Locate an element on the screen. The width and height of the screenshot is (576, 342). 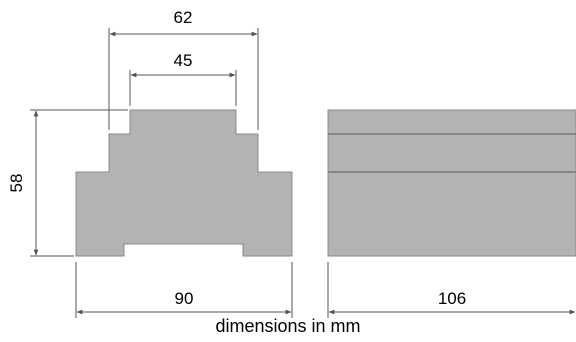
dimension-label-front-width: 90 is located at coordinates (184, 298).